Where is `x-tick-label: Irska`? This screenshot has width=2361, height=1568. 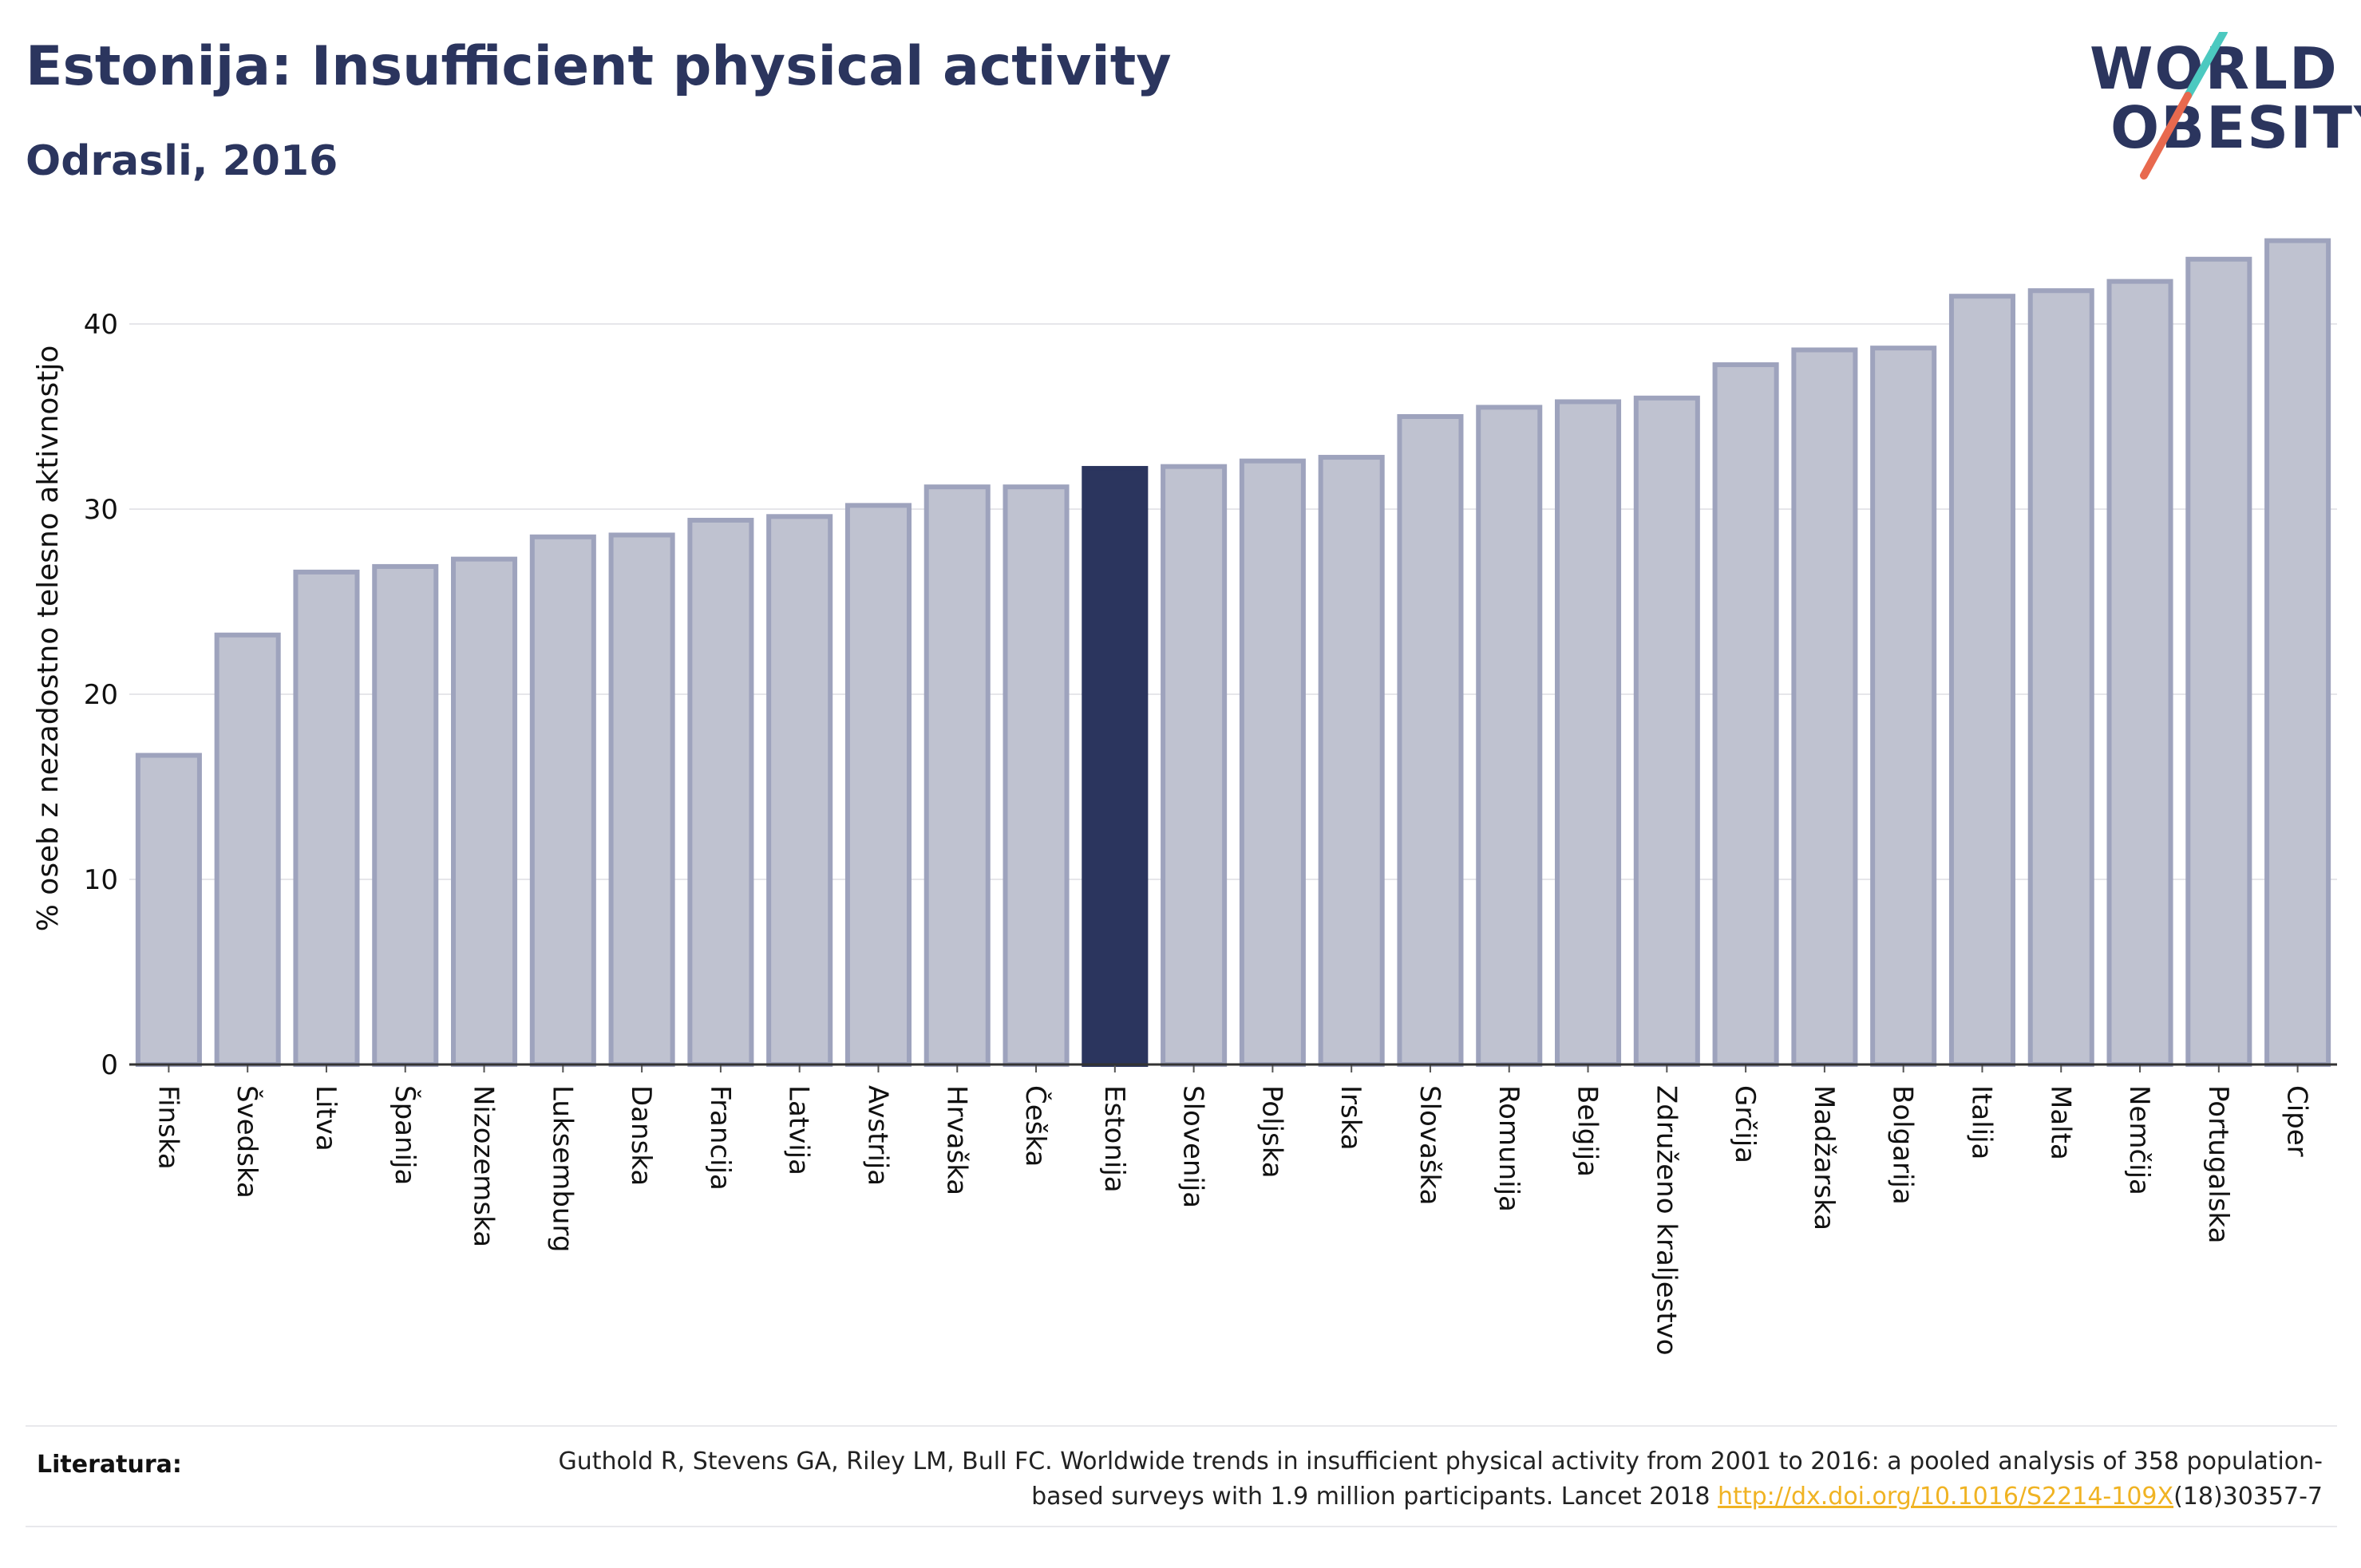
x-tick-label: Irska is located at coordinates (1350, 1118).